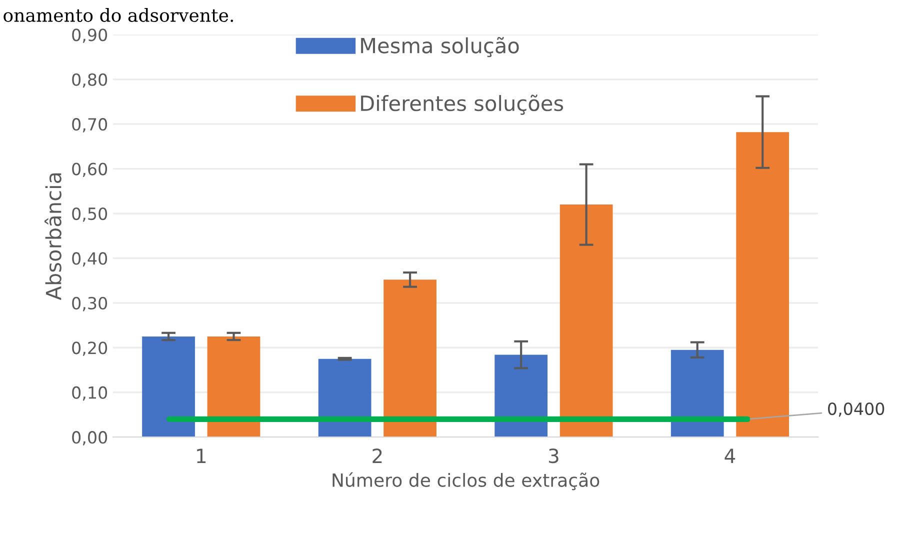  I want to click on x-tick-label: 3, so click(553, 456).